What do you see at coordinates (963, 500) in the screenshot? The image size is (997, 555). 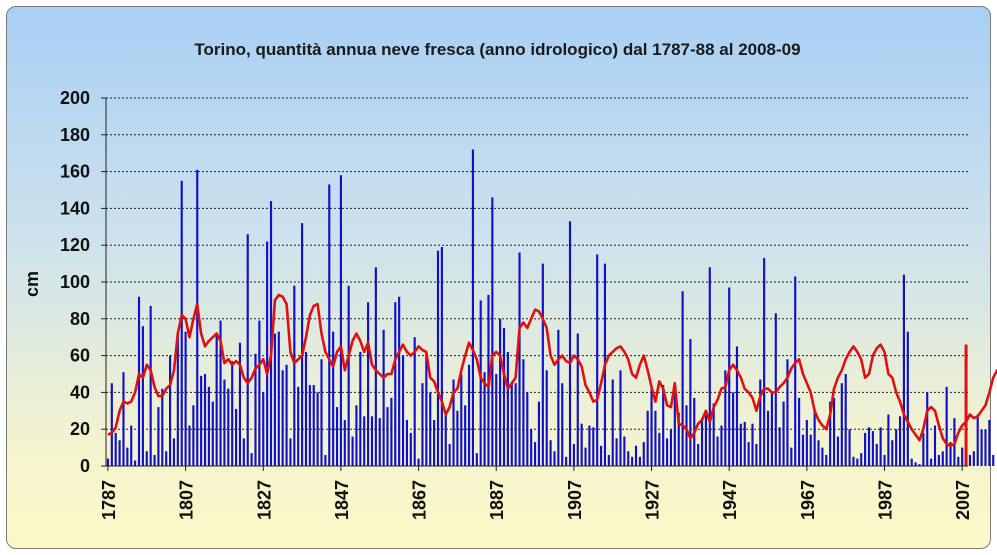 I see `x-tick-label: 2007` at bounding box center [963, 500].